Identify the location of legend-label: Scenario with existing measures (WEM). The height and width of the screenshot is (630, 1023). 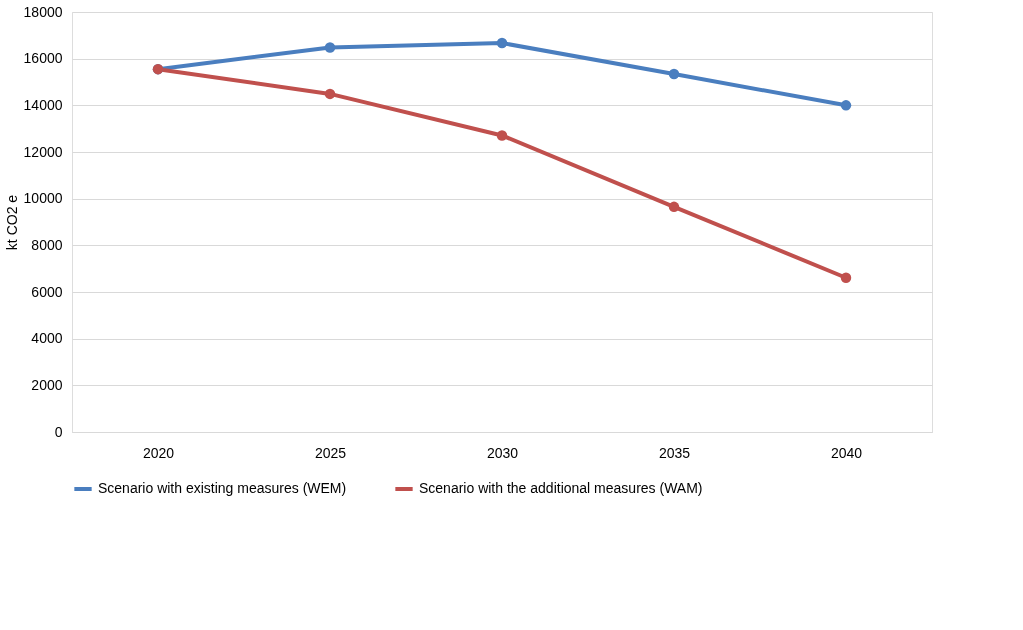
(222, 488).